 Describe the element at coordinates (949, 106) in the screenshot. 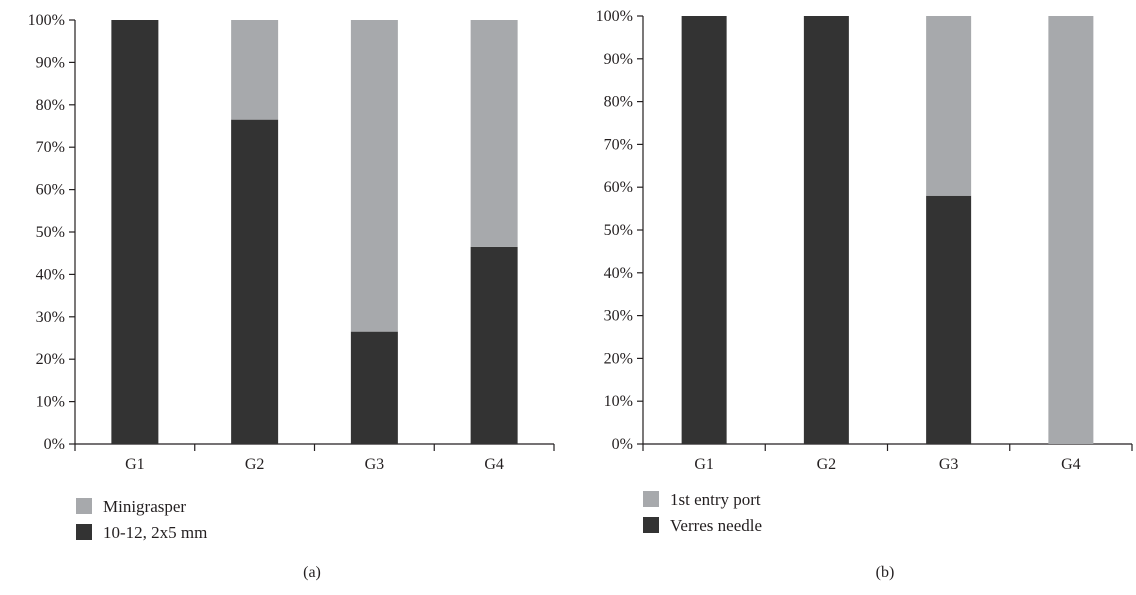

I see `bar-1st-entry-port-g3` at that location.